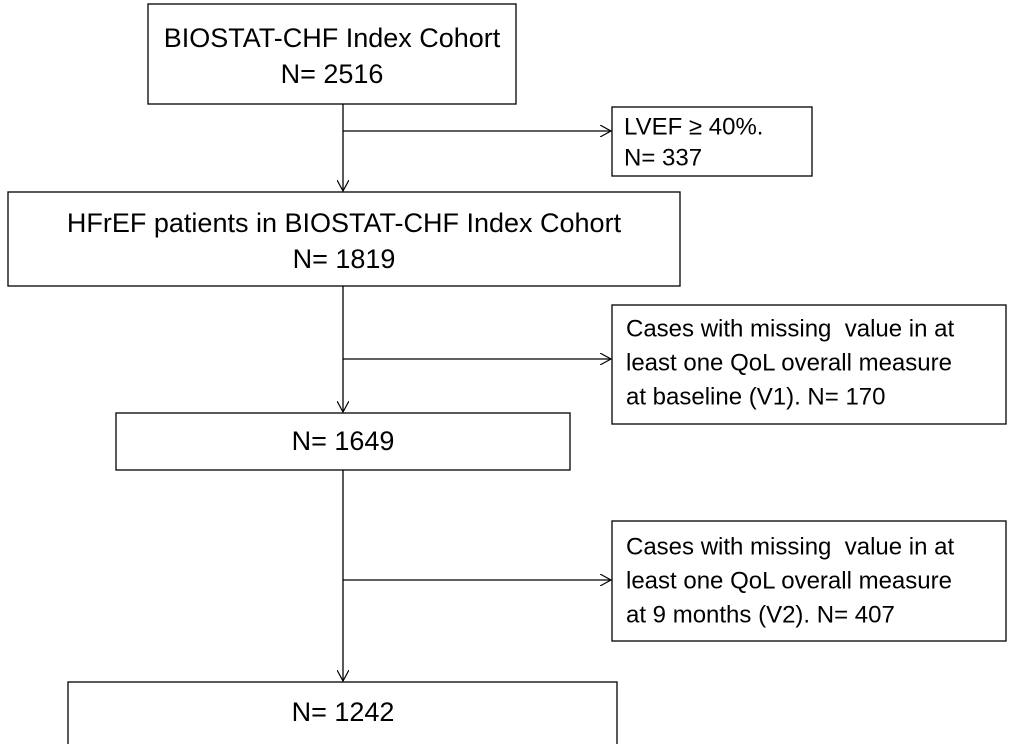  What do you see at coordinates (663, 157) in the screenshot?
I see `exclusion-text: N= 337` at bounding box center [663, 157].